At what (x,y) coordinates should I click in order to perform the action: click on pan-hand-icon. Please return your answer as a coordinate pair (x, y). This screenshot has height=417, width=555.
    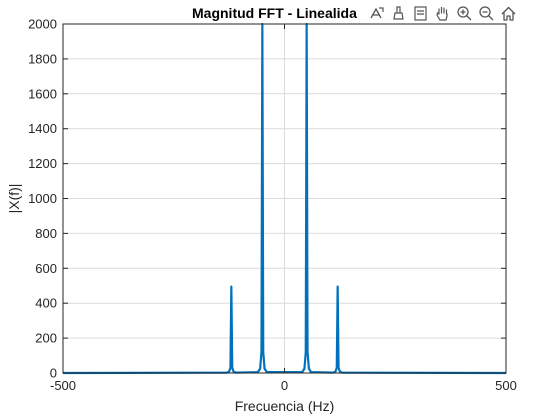
    Looking at the image, I should click on (441, 13).